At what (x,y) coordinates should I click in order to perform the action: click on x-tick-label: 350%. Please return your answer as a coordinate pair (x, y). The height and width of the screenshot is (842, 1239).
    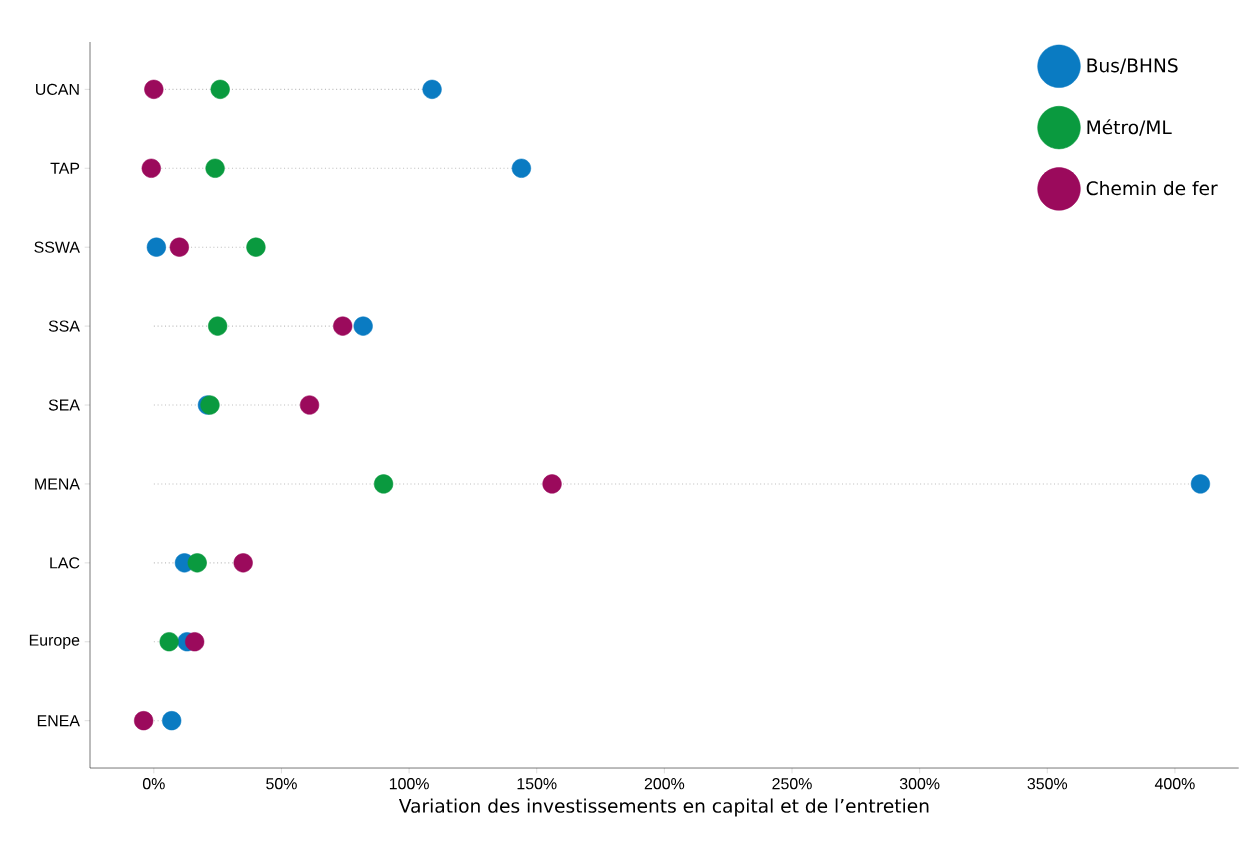
    Looking at the image, I should click on (1047, 784).